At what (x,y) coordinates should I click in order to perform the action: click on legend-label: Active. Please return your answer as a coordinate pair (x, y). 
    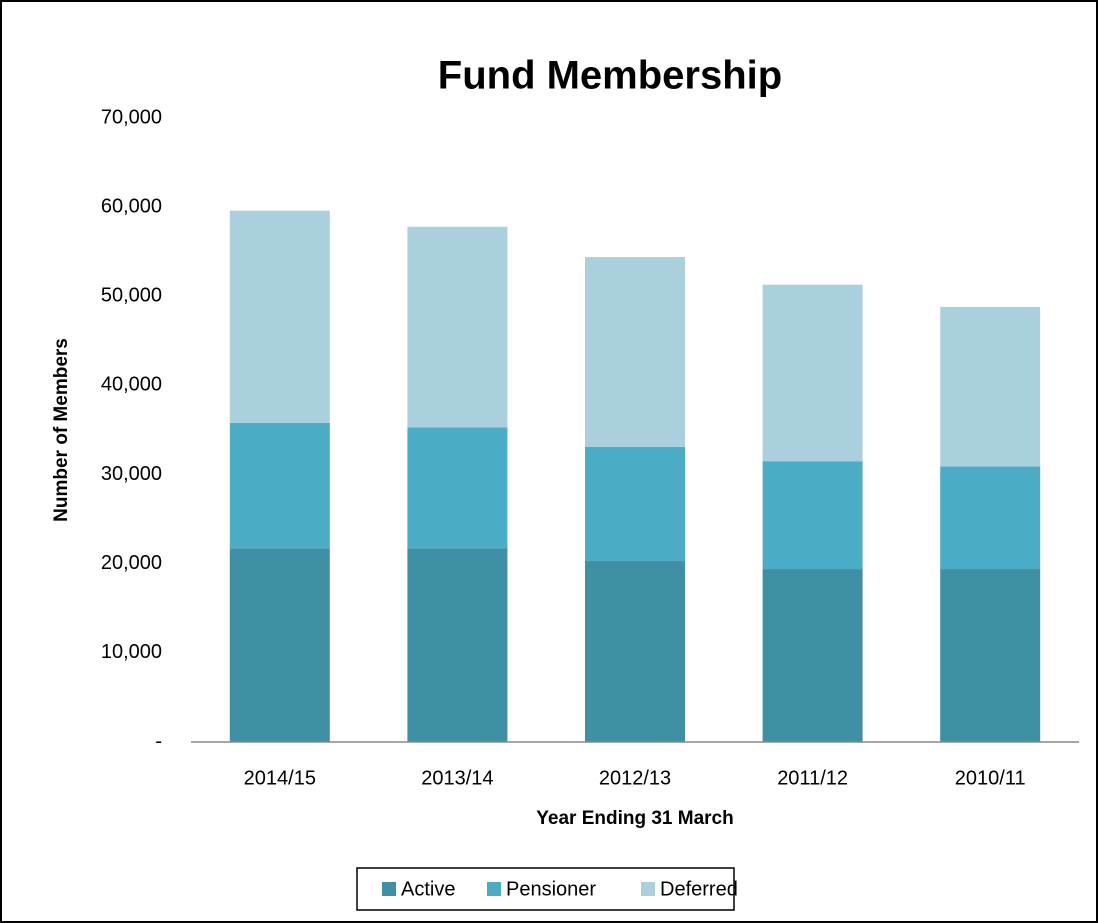
    Looking at the image, I should click on (428, 889).